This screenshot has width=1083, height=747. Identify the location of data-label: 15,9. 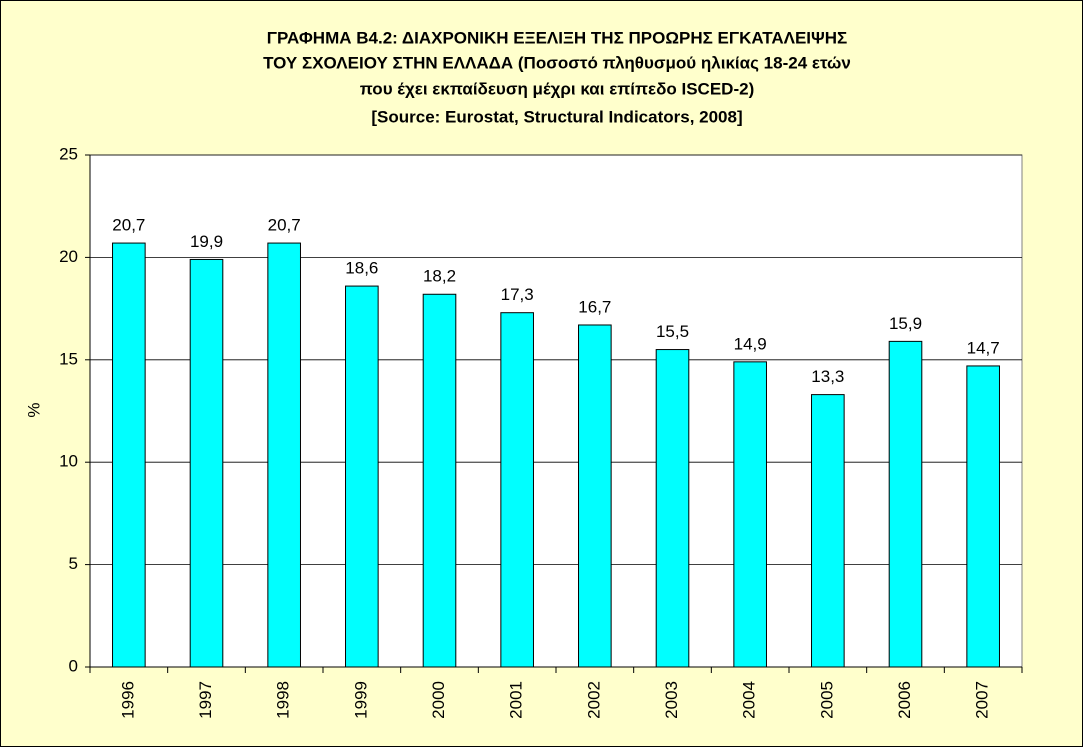
(905, 323).